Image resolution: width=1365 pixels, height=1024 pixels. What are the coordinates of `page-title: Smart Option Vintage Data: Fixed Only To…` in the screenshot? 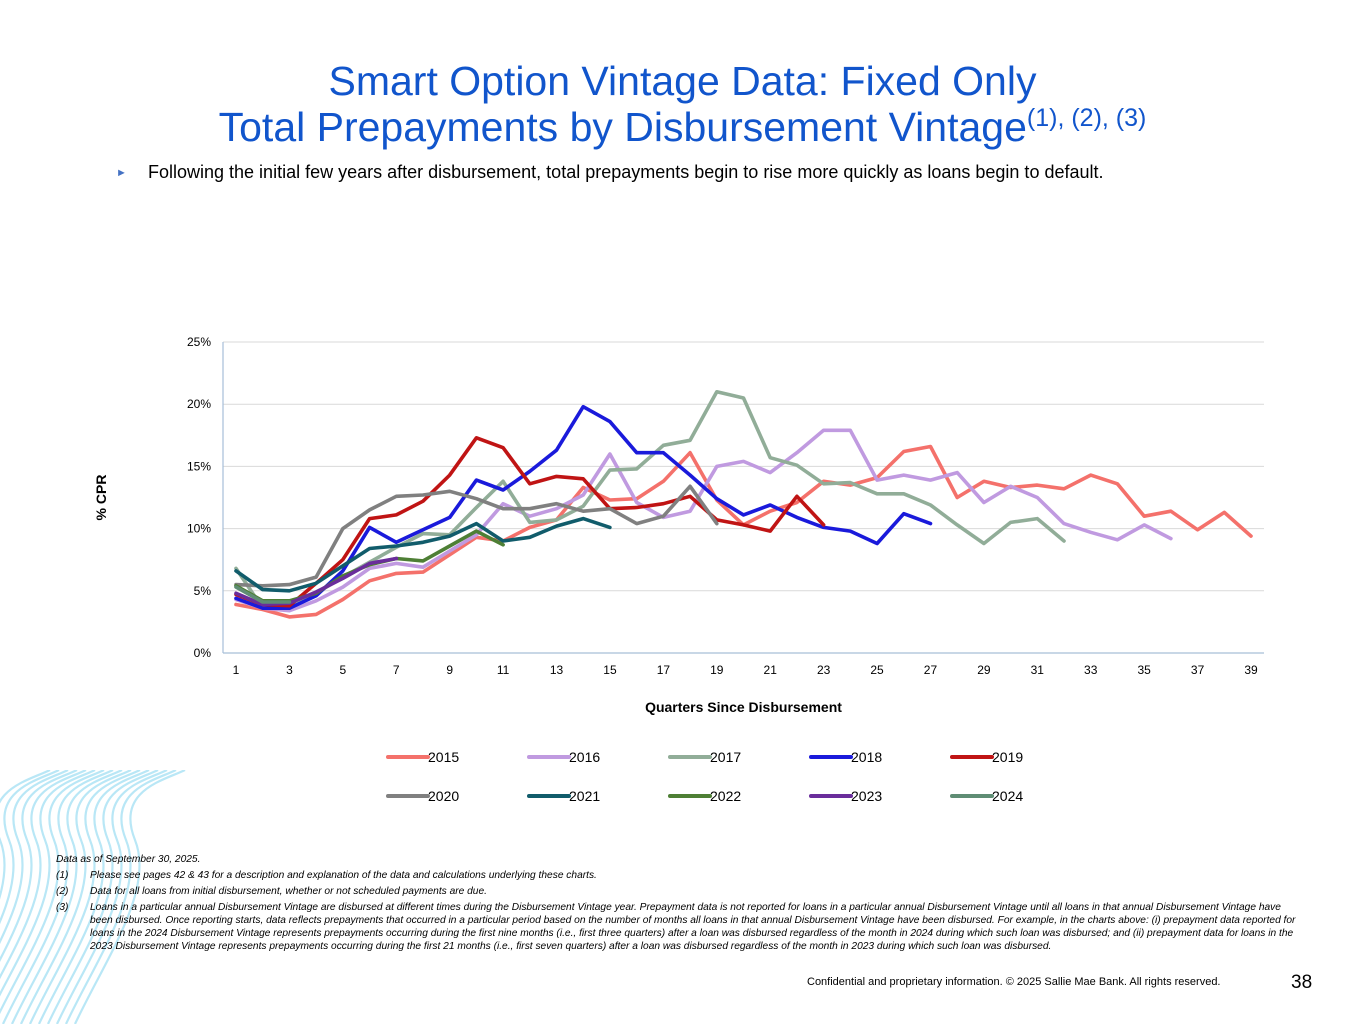 It's located at (682, 104).